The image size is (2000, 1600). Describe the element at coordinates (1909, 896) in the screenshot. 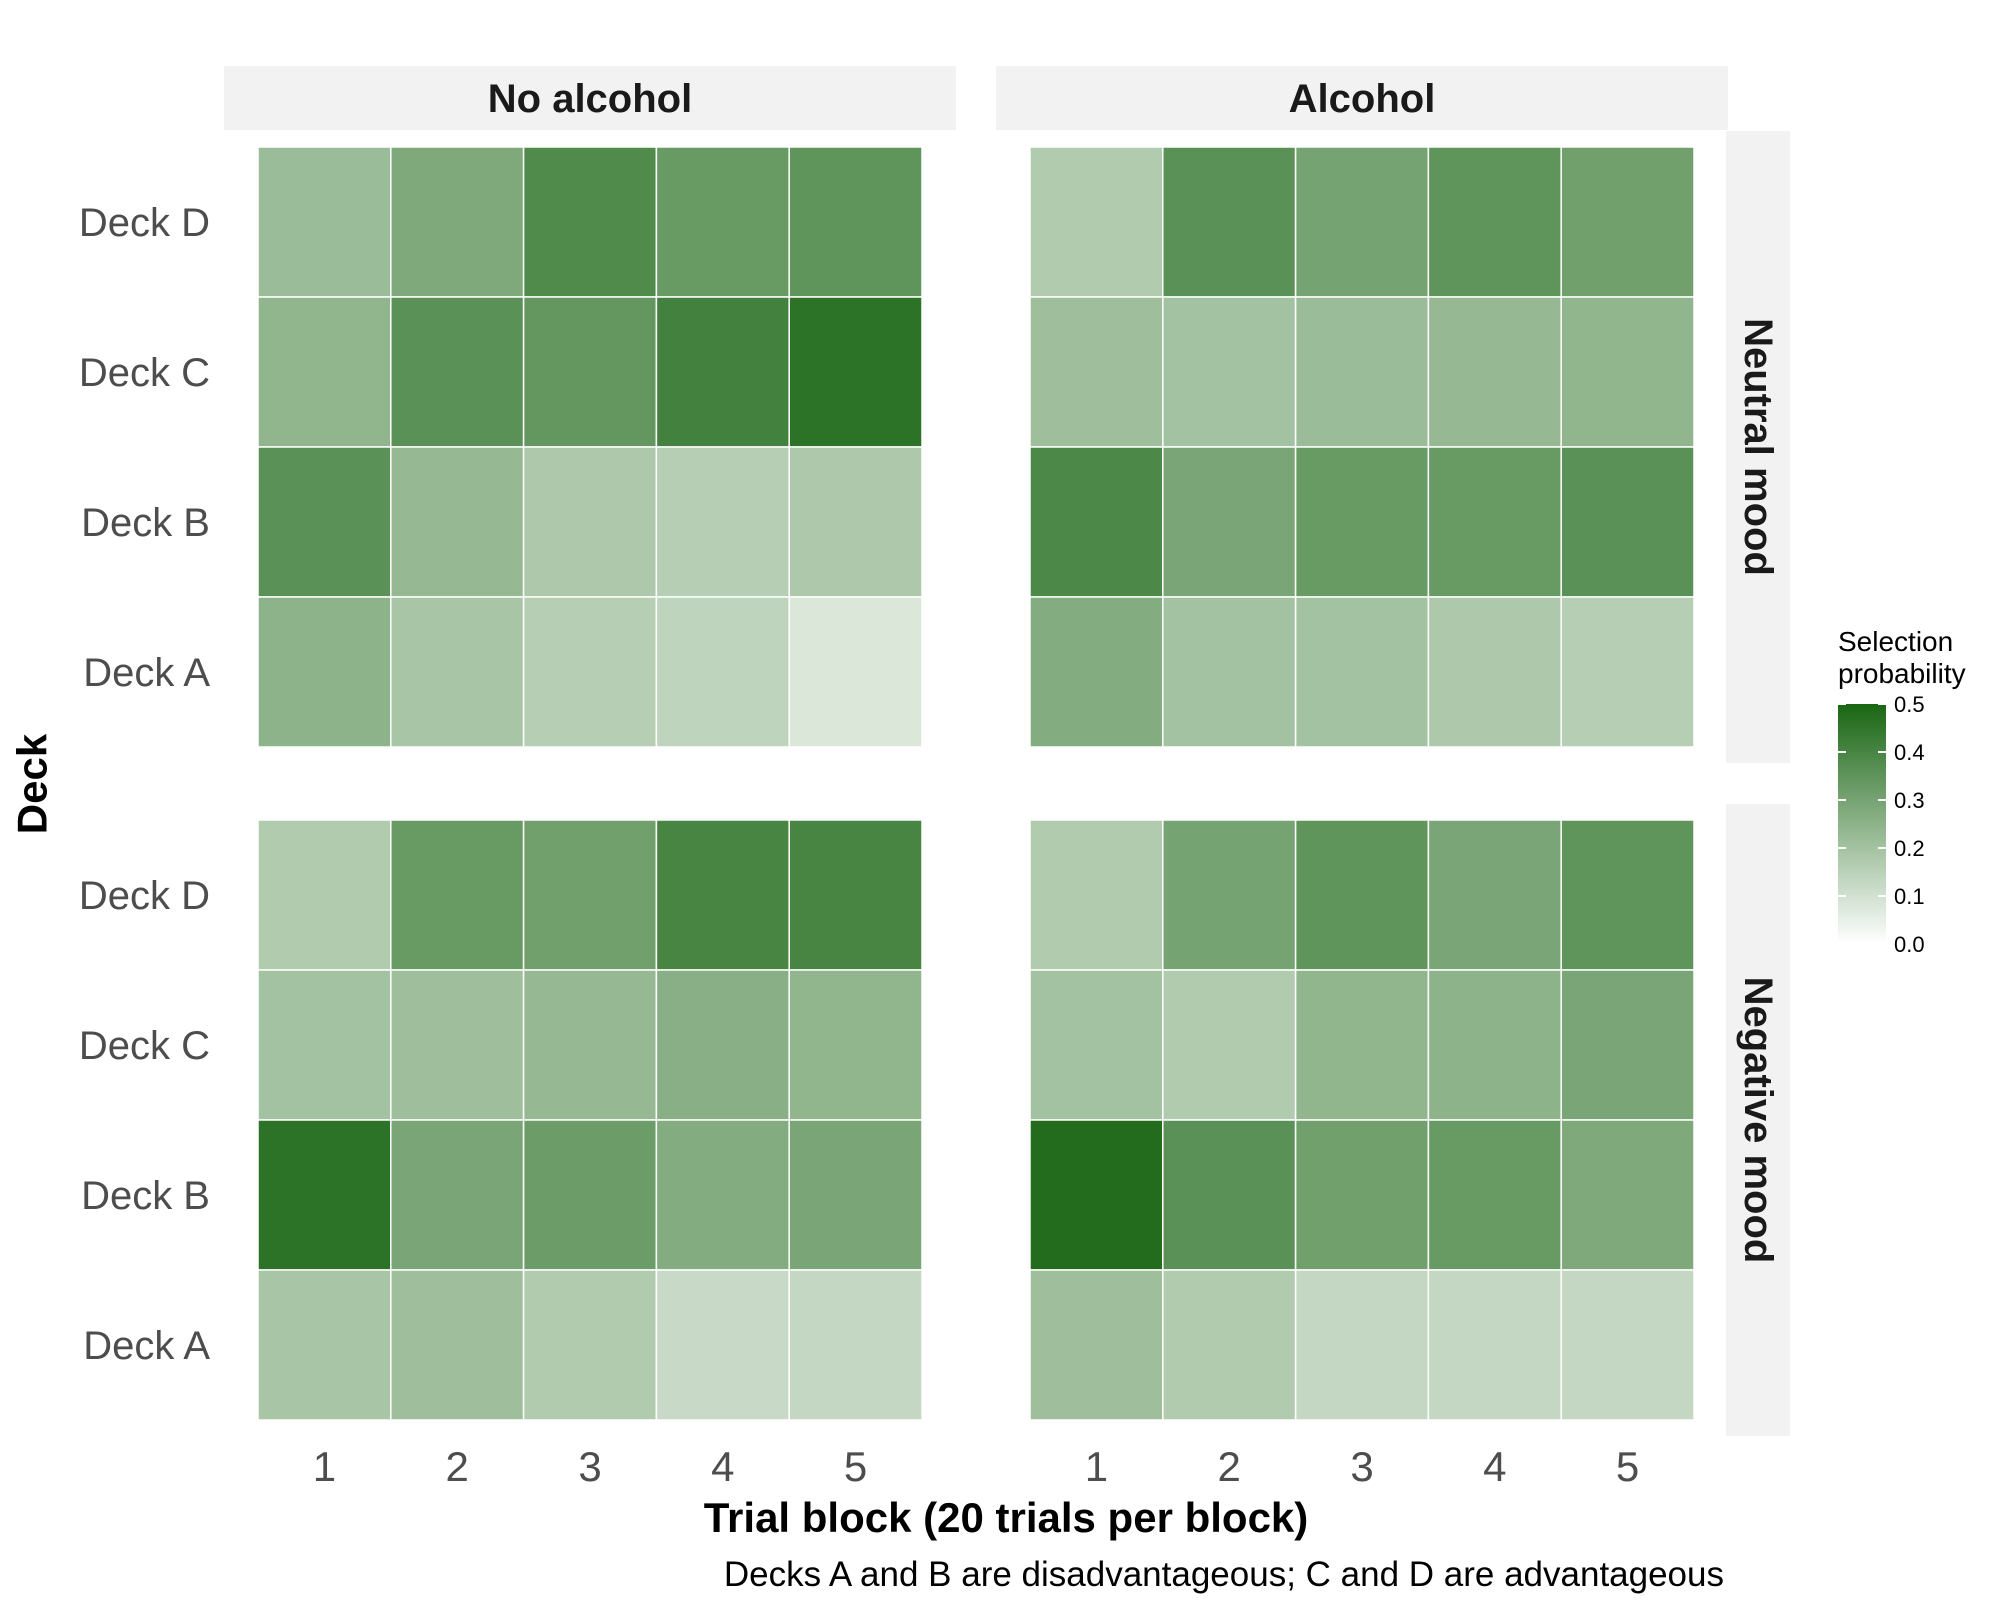

I see `legend-tick-label: 0.1` at that location.